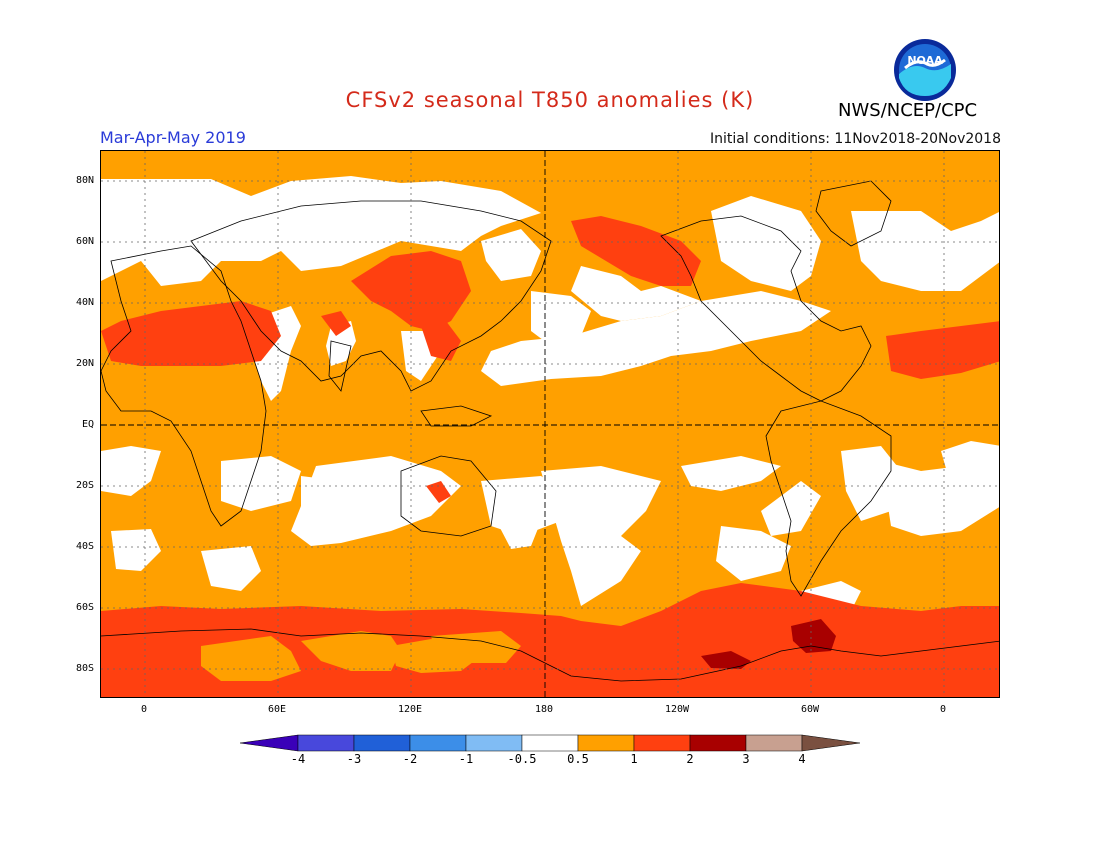 The width and height of the screenshot is (1100, 850). What do you see at coordinates (925, 70) in the screenshot?
I see `noaa-logo: NOAA` at bounding box center [925, 70].